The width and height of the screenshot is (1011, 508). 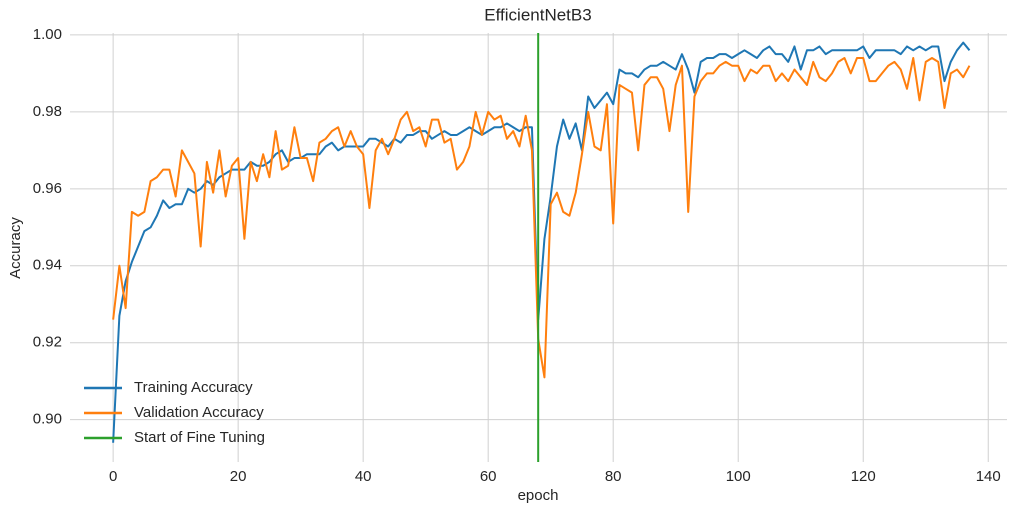 I want to click on x-tick-label: 140, so click(x=988, y=476).